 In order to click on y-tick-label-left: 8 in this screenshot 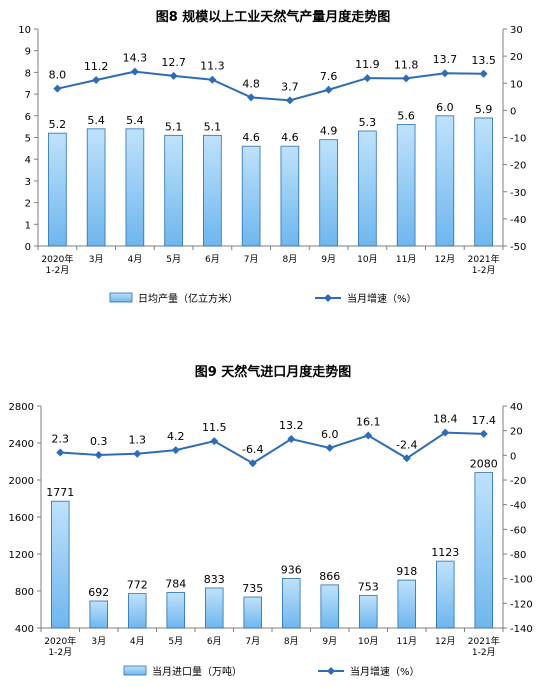, I will do `click(28, 73)`.